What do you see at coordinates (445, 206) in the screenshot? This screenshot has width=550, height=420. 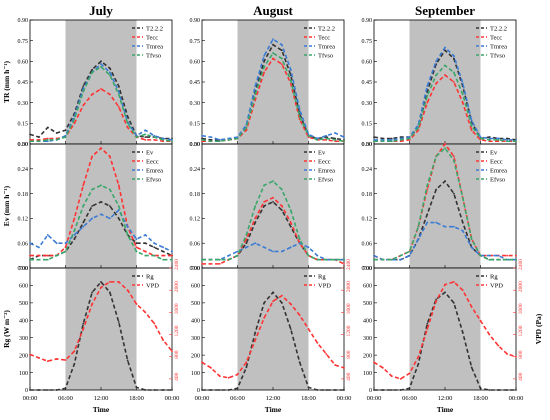 I see `daytime-shading` at bounding box center [445, 206].